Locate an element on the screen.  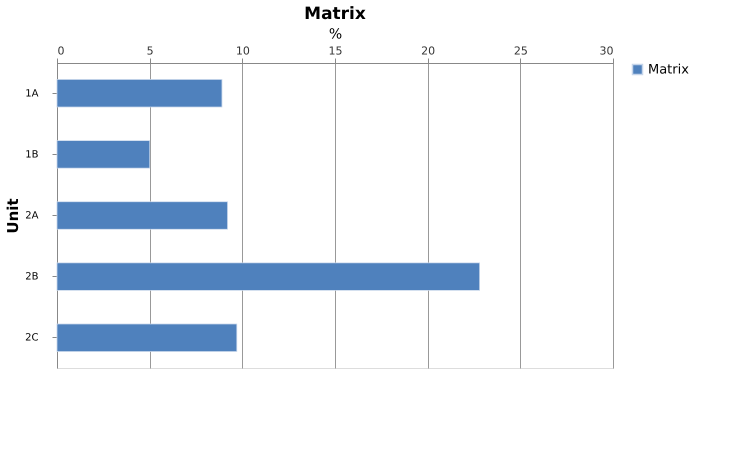
y-tick-label: 1B is located at coordinates (32, 154).